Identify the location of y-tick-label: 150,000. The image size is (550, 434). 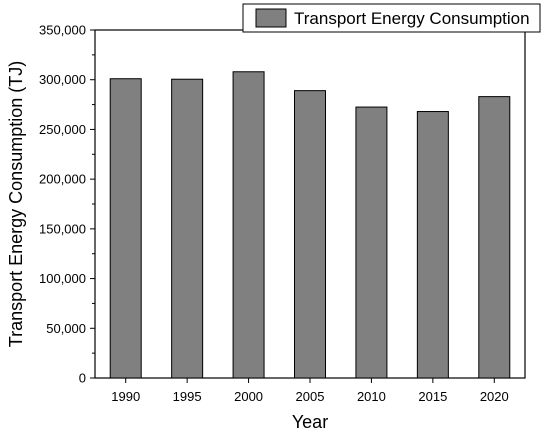
(62, 228).